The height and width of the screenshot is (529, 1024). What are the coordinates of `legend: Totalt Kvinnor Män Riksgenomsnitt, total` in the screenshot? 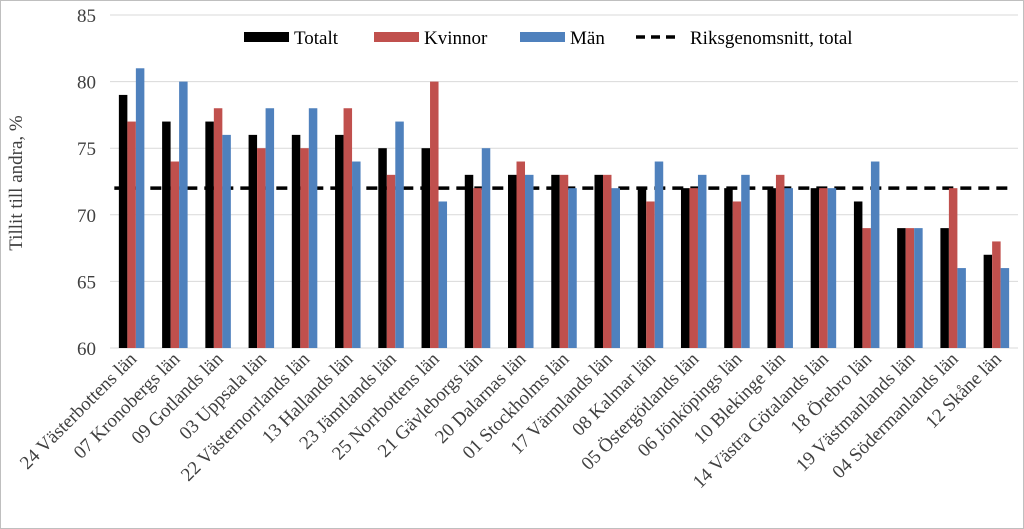 It's located at (548, 38).